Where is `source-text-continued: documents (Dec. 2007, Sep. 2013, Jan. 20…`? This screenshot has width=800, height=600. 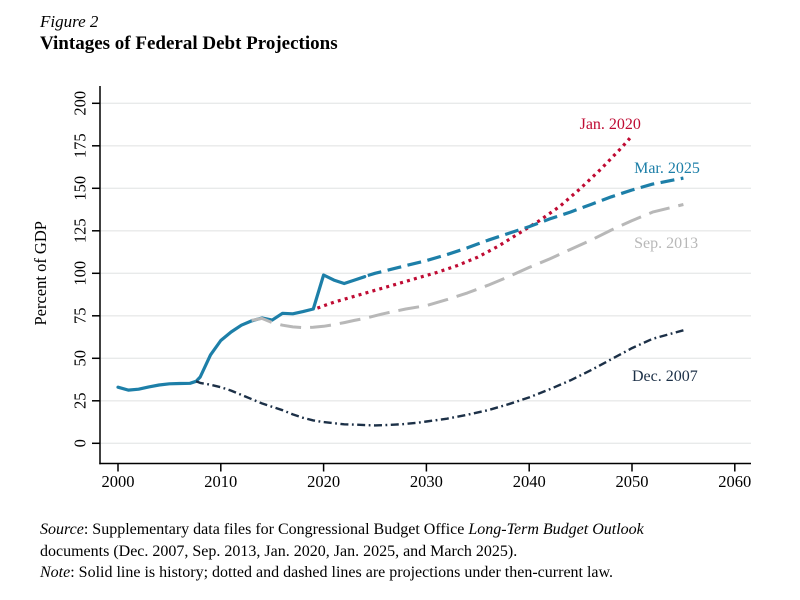 source-text-continued: documents (Dec. 2007, Sep. 2013, Jan. 20… is located at coordinates (279, 551).